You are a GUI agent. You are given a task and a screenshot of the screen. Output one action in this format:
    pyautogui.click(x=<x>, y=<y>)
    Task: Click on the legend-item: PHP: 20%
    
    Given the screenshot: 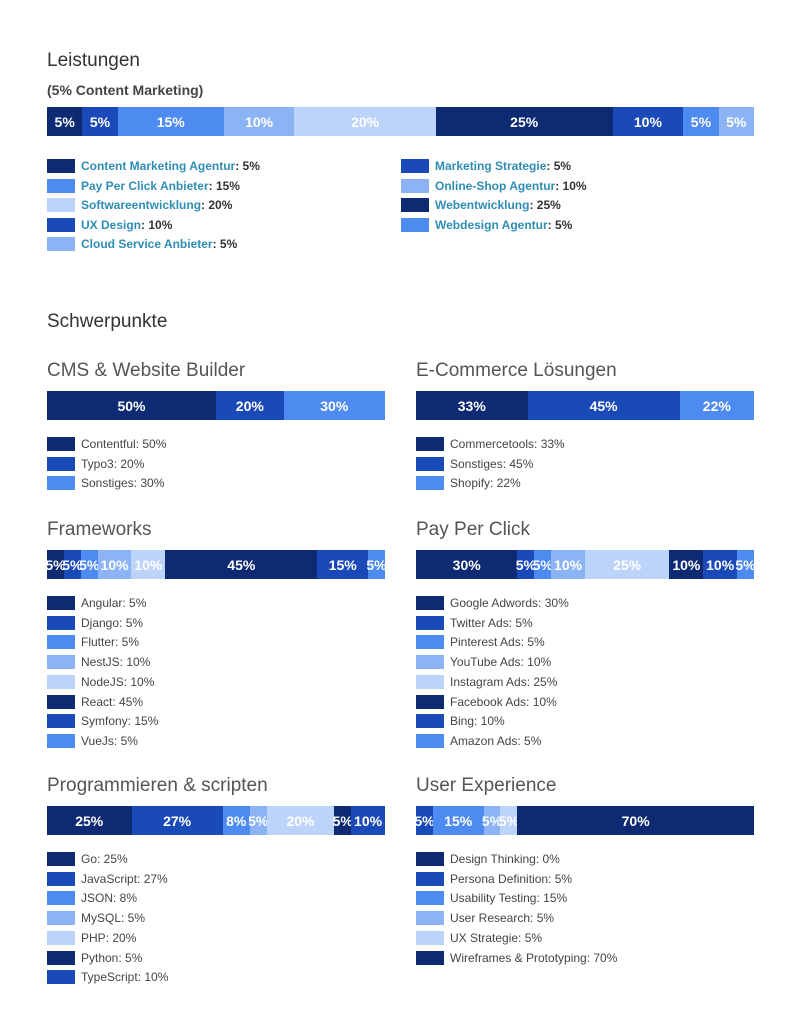 What is the action you would take?
    pyautogui.click(x=91, y=938)
    